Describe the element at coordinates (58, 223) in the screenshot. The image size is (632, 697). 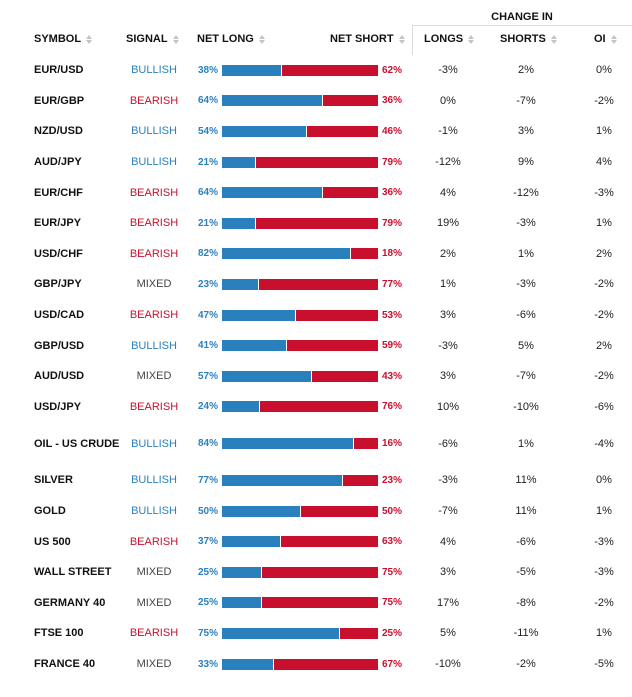
I see `symbol-cell: EUR/JPY` at that location.